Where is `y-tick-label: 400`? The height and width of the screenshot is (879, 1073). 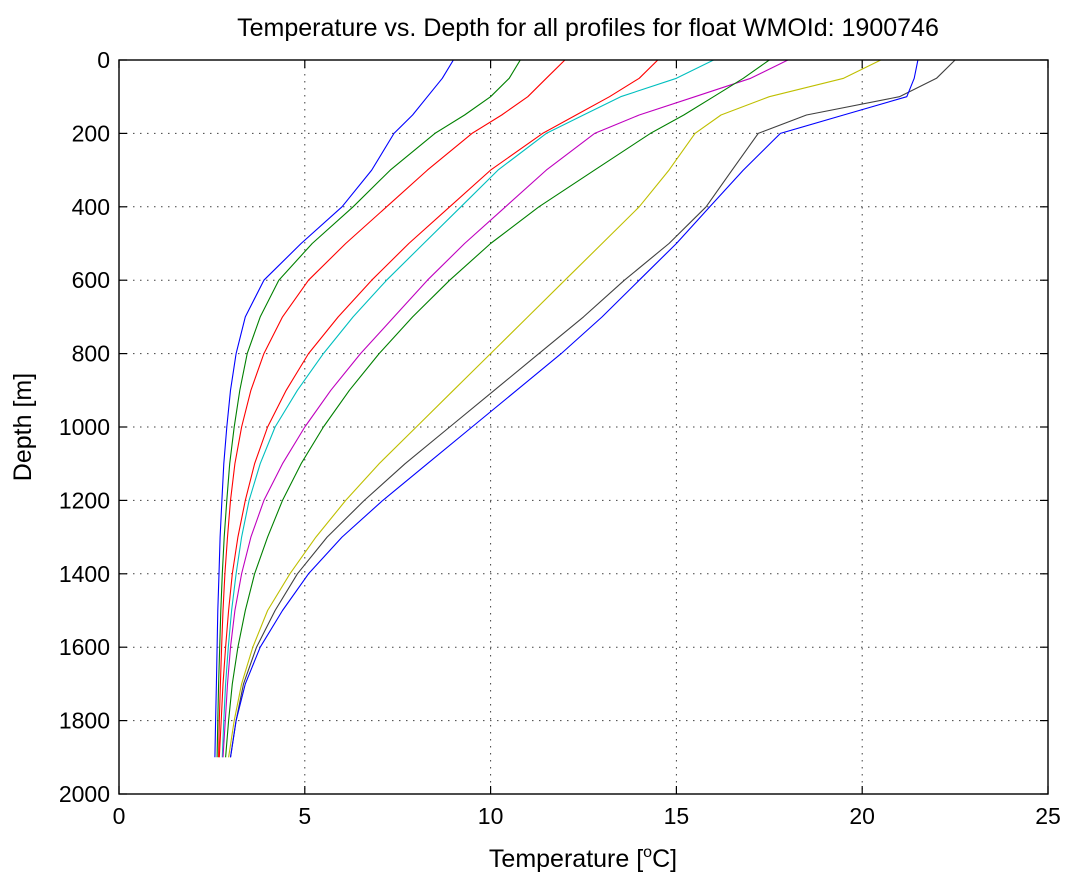
y-tick-label: 400 is located at coordinates (91, 207).